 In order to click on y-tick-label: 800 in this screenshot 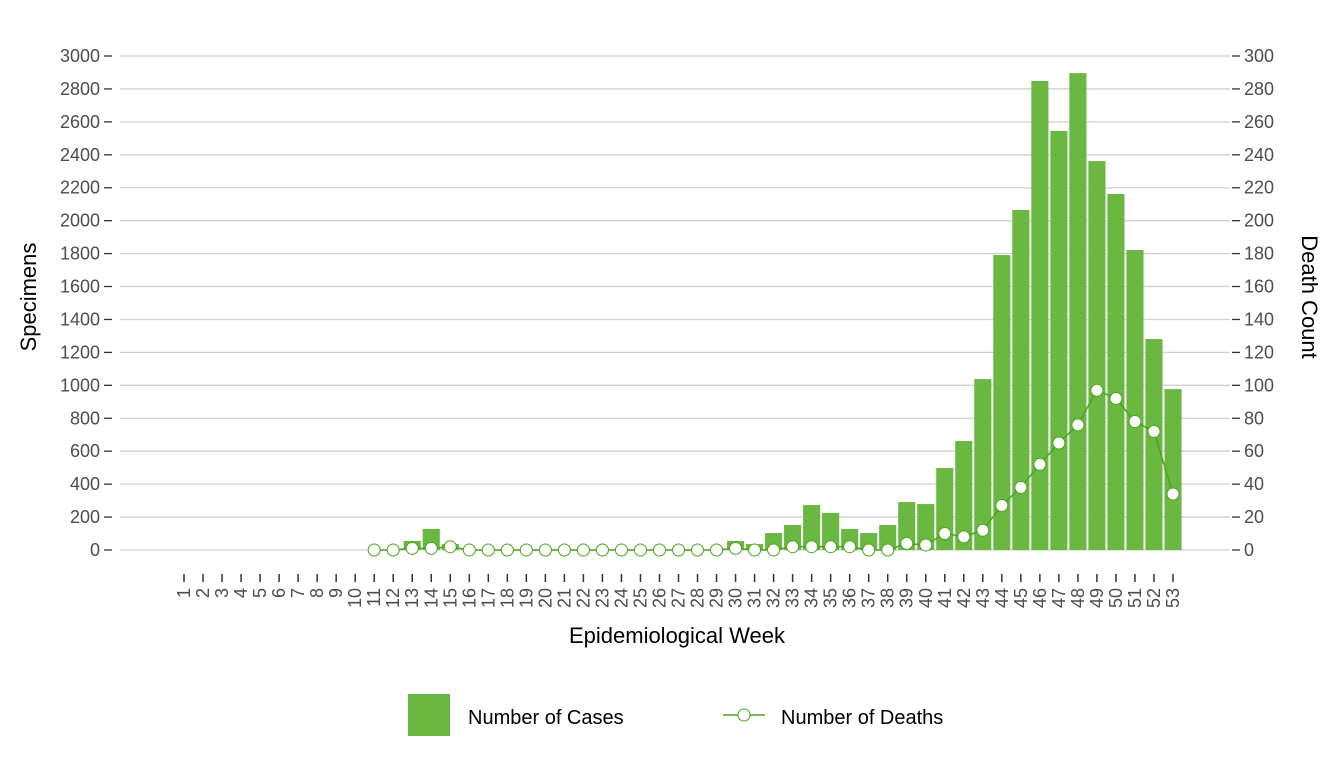, I will do `click(85, 418)`.